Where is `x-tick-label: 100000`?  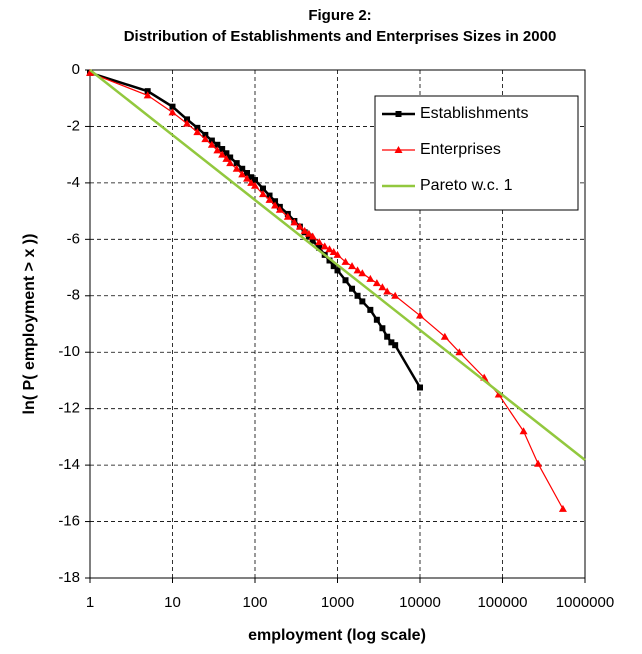
x-tick-label: 100000 is located at coordinates (502, 602).